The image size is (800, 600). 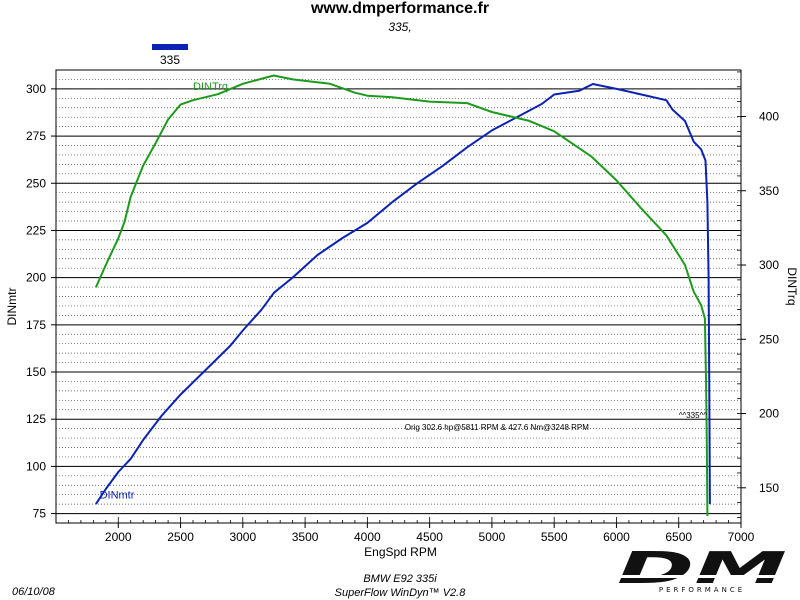 I want to click on series-label-dinmtr: DINmtr, so click(x=117, y=495).